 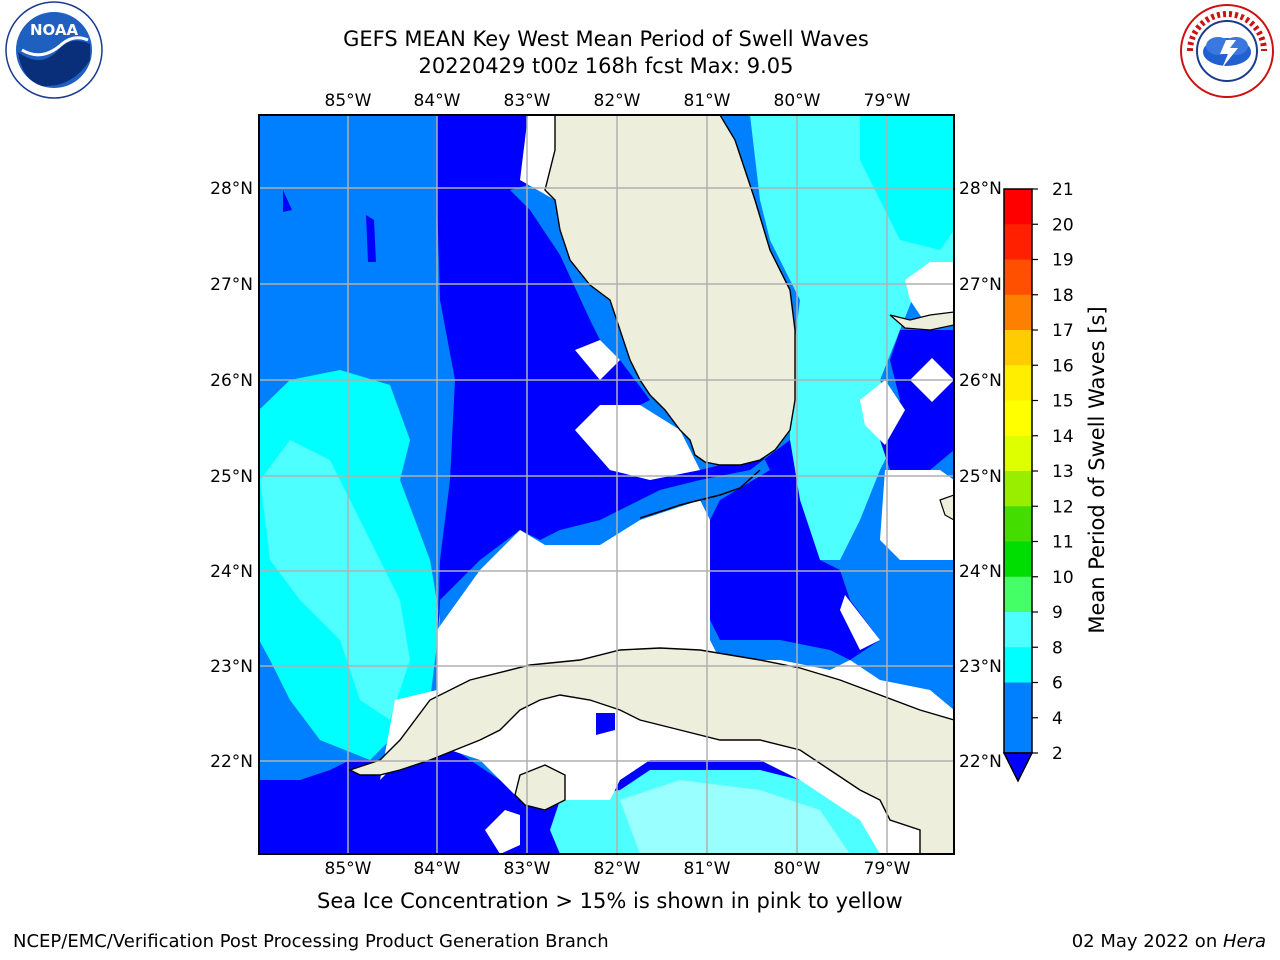 I want to click on mask-nw, so click(x=537, y=157).